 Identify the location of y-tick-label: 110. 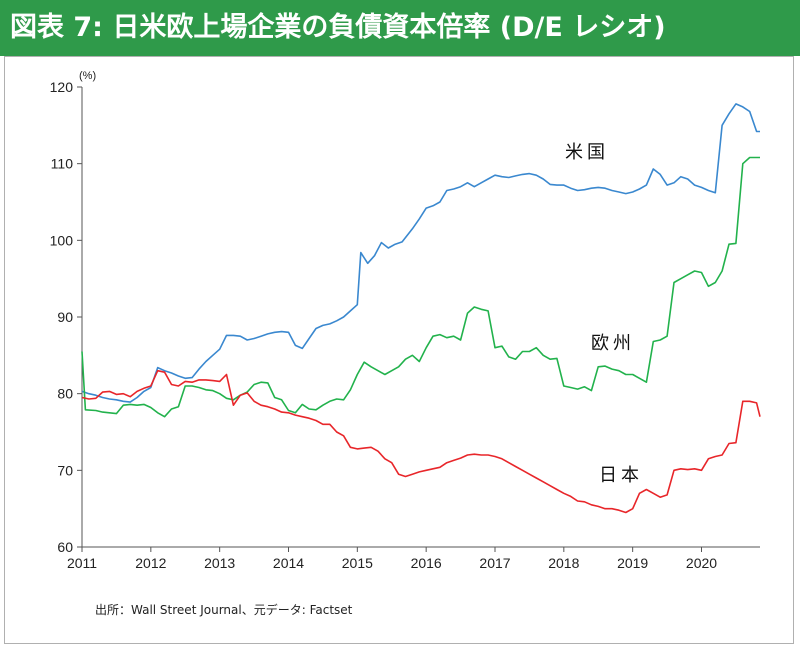
(62, 164).